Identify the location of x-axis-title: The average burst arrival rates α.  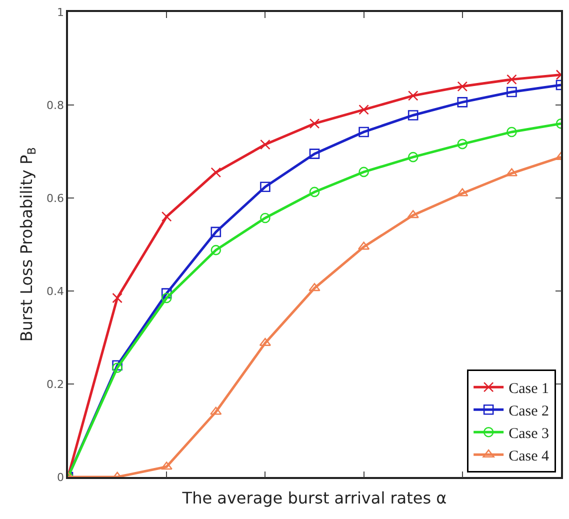
(314, 498).